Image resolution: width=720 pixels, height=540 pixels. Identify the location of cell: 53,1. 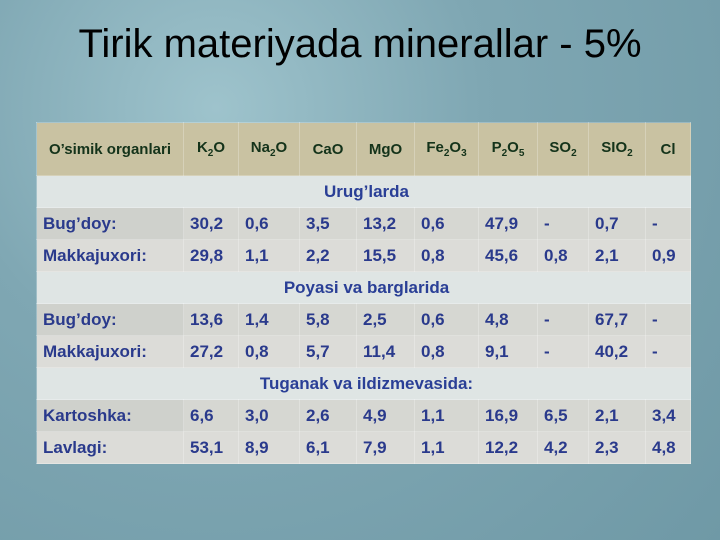
(211, 447).